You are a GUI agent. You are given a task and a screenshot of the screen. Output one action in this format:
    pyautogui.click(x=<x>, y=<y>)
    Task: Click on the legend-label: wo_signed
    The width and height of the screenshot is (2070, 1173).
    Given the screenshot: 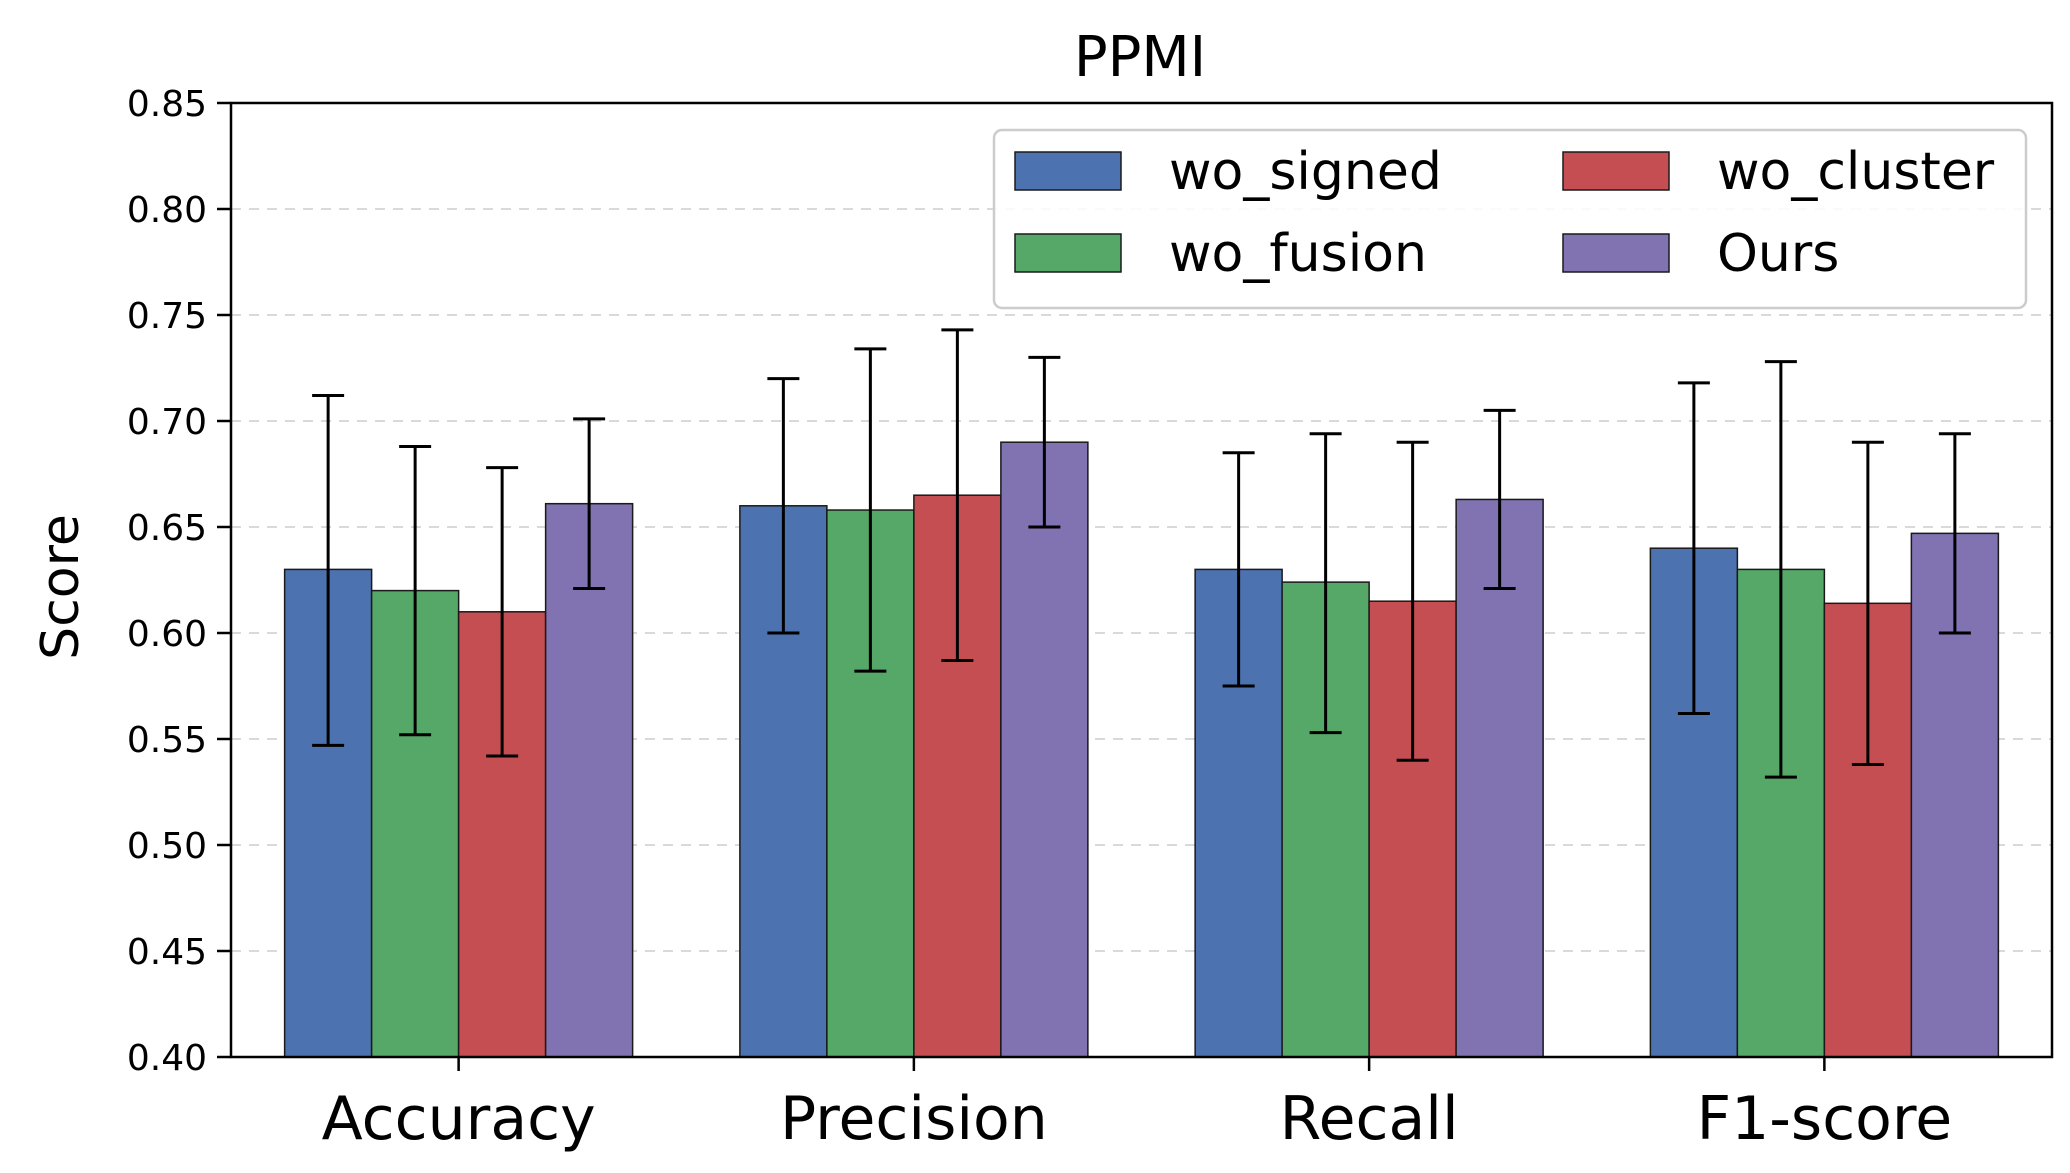 What is the action you would take?
    pyautogui.click(x=1305, y=172)
    